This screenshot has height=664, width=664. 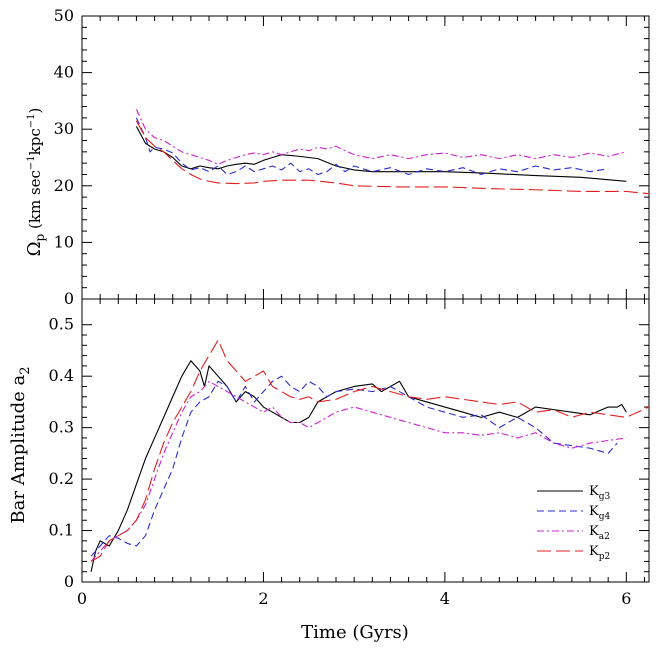 What do you see at coordinates (381, 154) in the screenshot?
I see `series-line-kg3` at bounding box center [381, 154].